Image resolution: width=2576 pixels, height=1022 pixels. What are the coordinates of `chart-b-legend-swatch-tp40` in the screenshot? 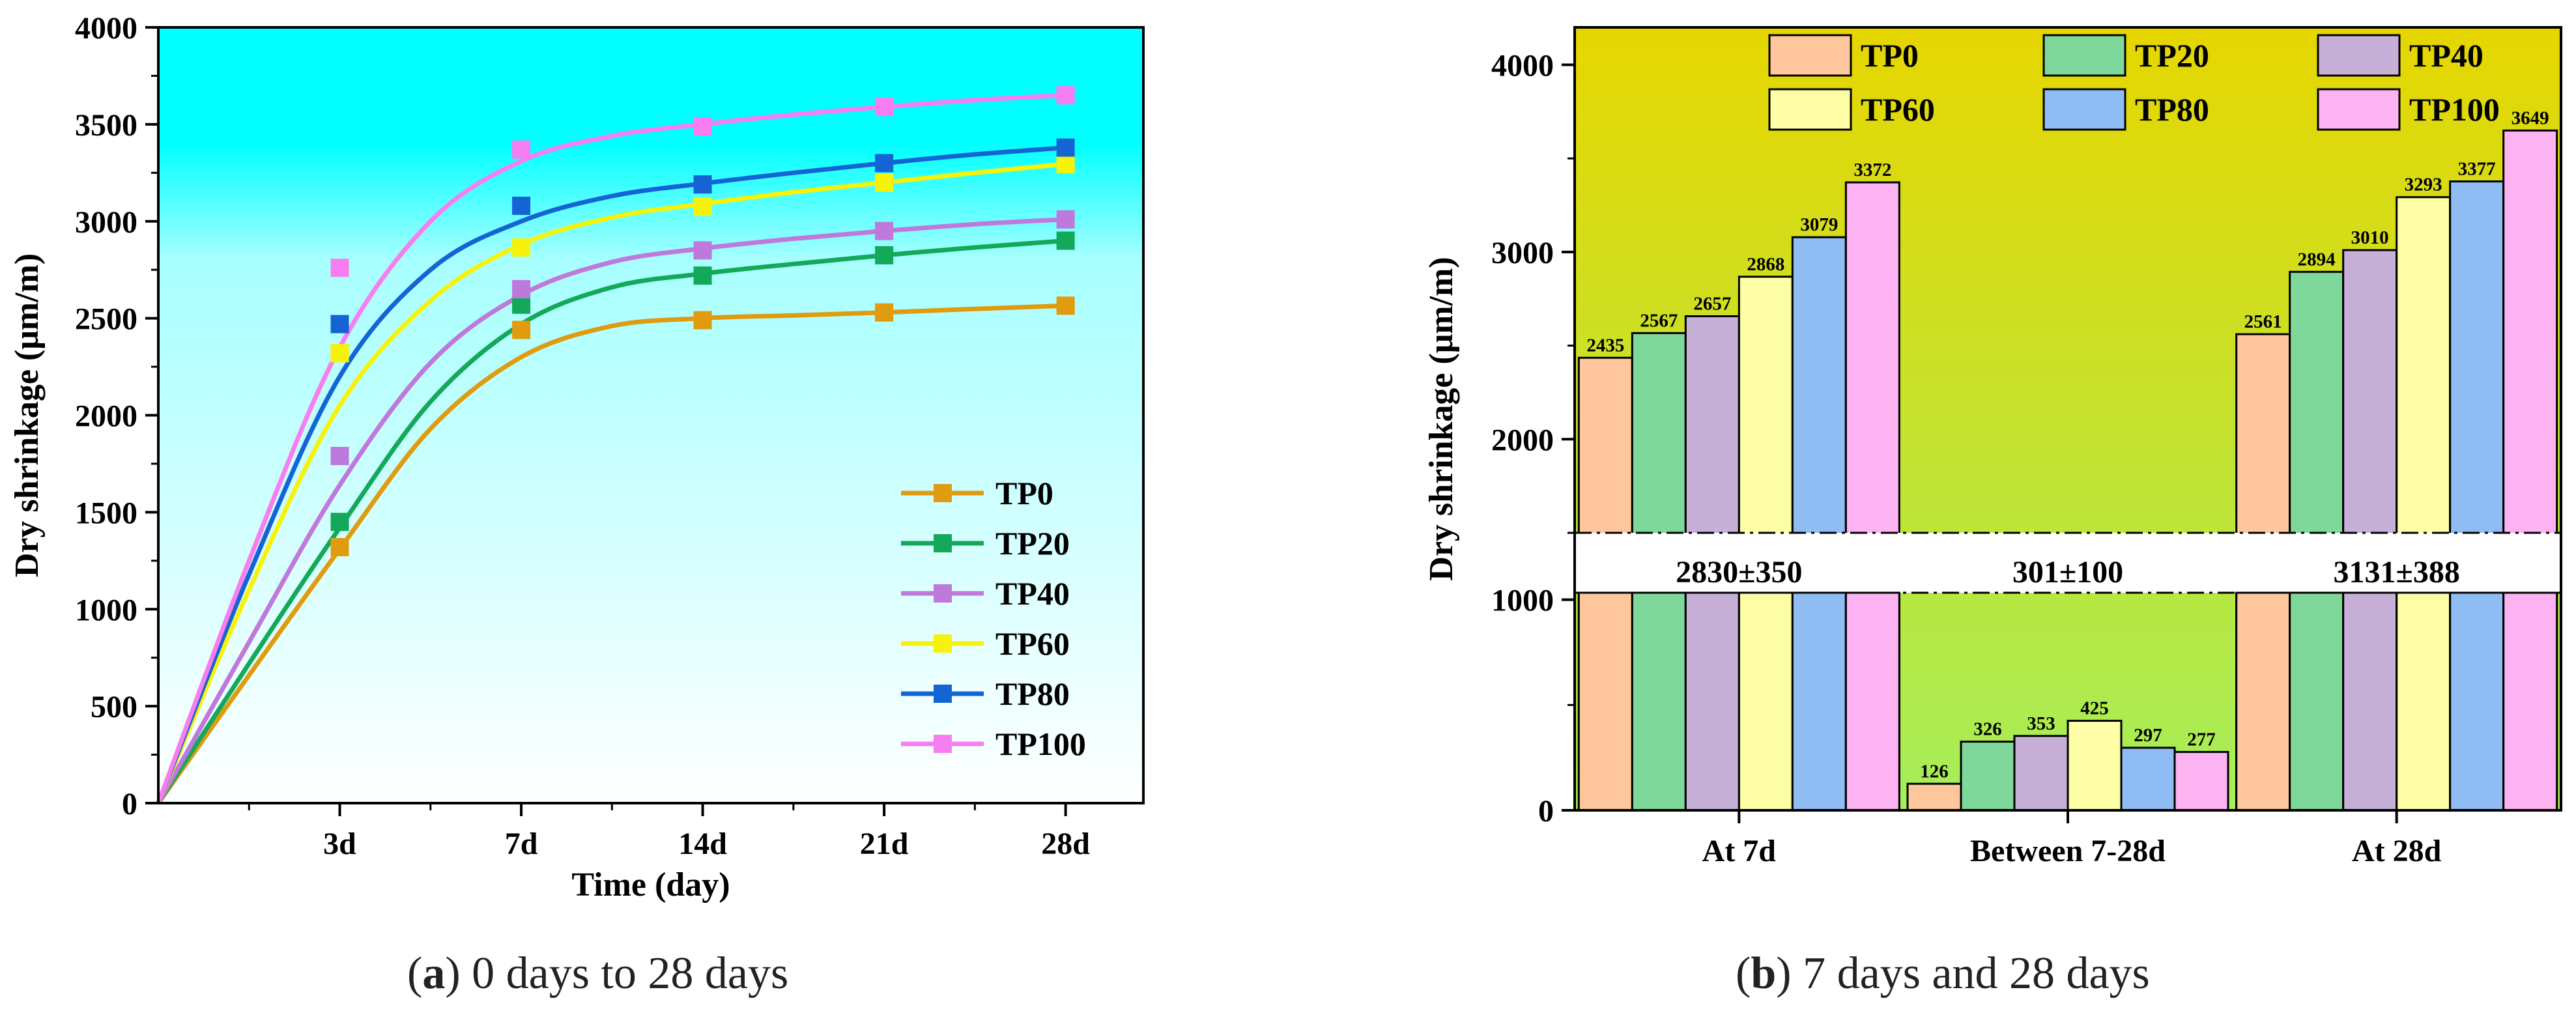 It's located at (2359, 55).